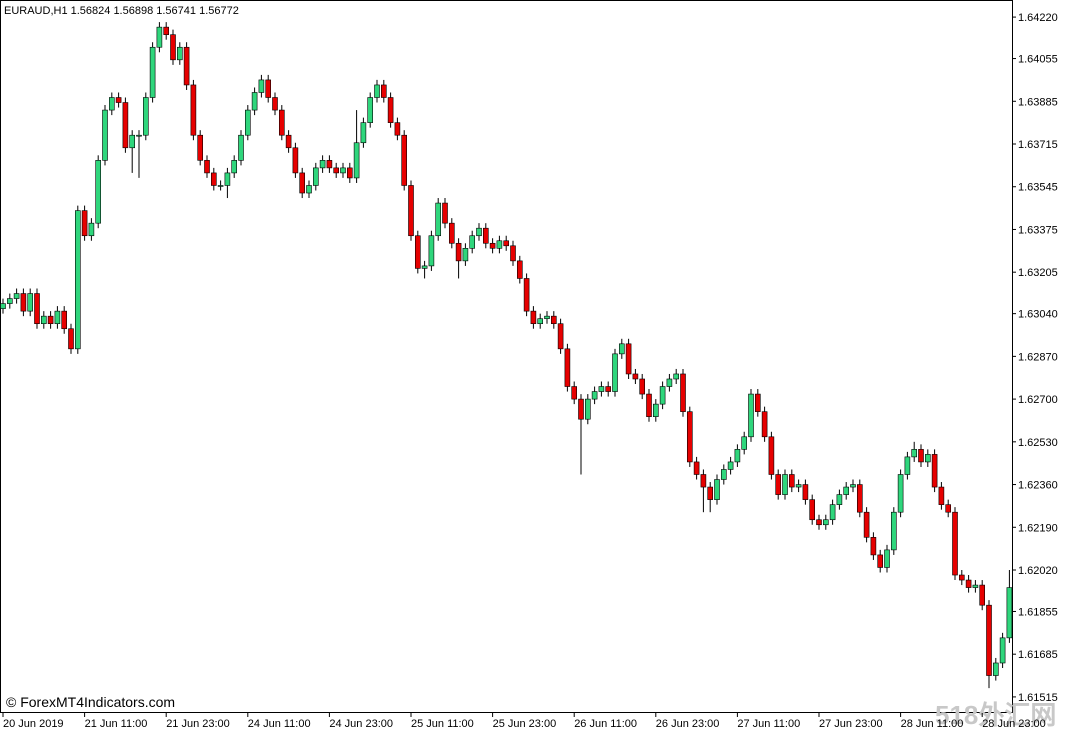  I want to click on y-tick-label: 1.61685, so click(1038, 655).